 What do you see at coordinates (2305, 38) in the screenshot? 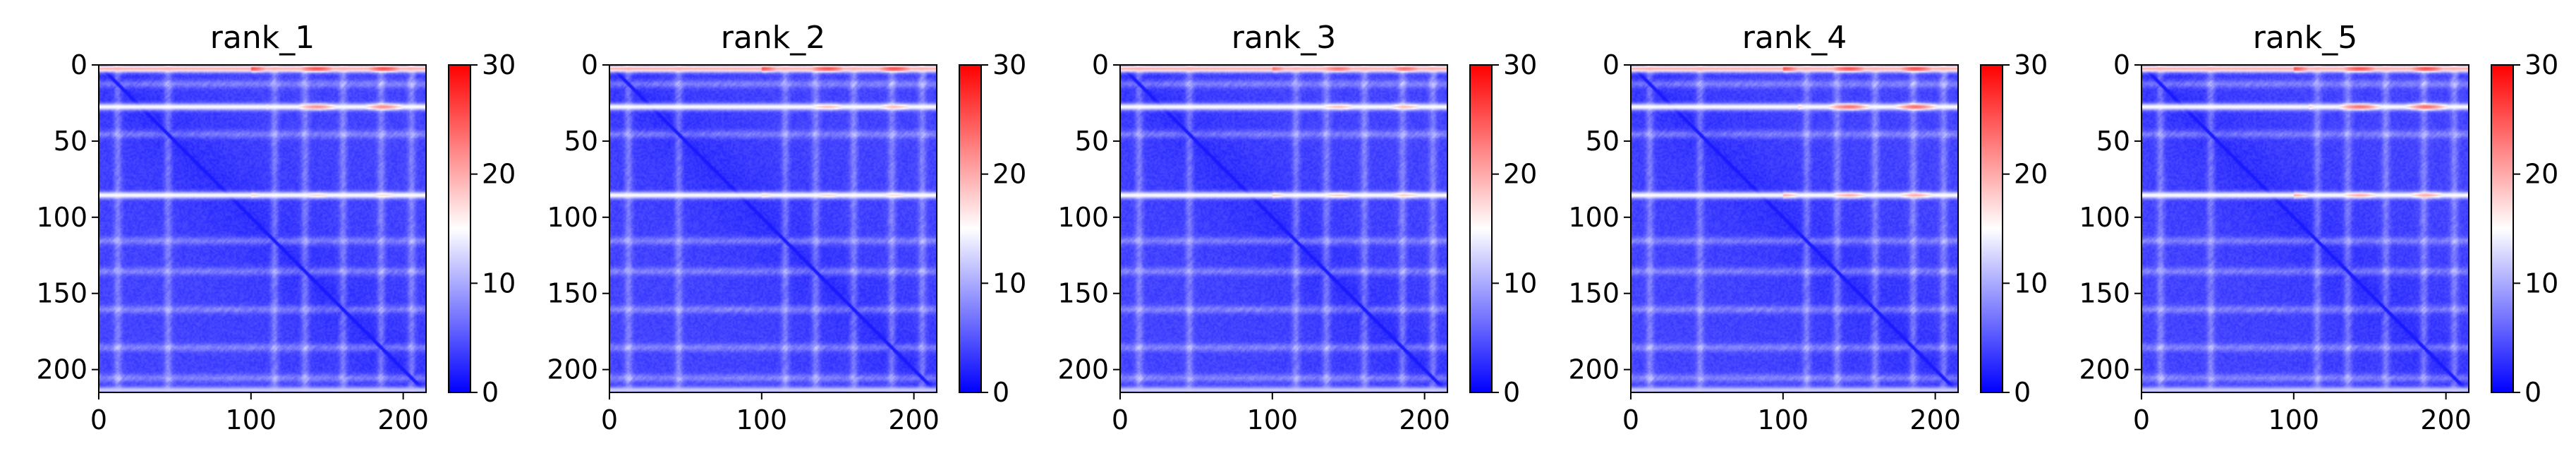
I see `panel-title: rank_5` at bounding box center [2305, 38].